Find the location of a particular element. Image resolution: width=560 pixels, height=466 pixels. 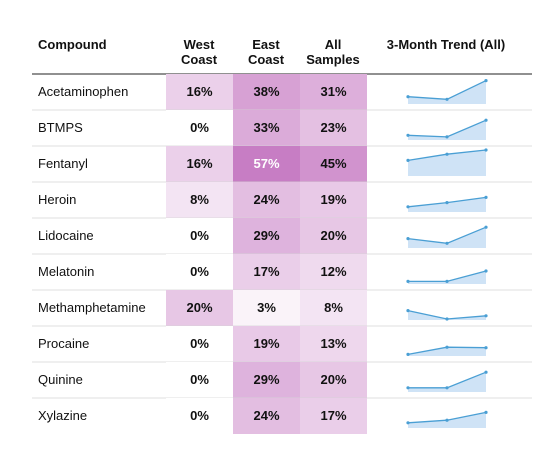

value-east: 3% is located at coordinates (266, 307).